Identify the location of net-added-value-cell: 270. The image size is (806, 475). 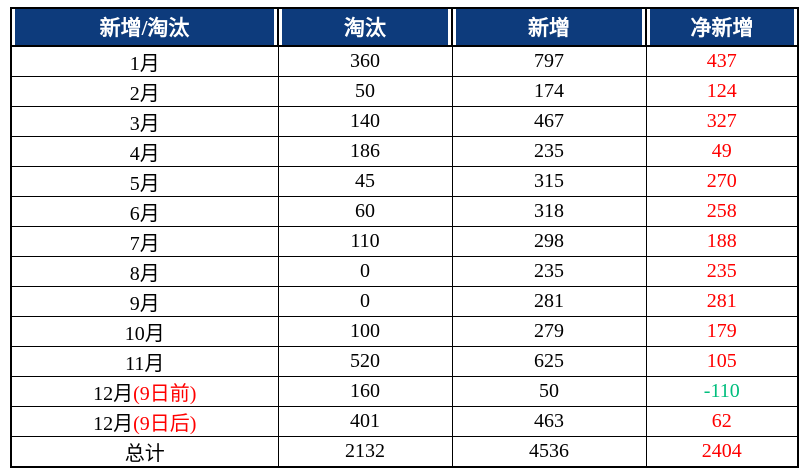
(722, 181).